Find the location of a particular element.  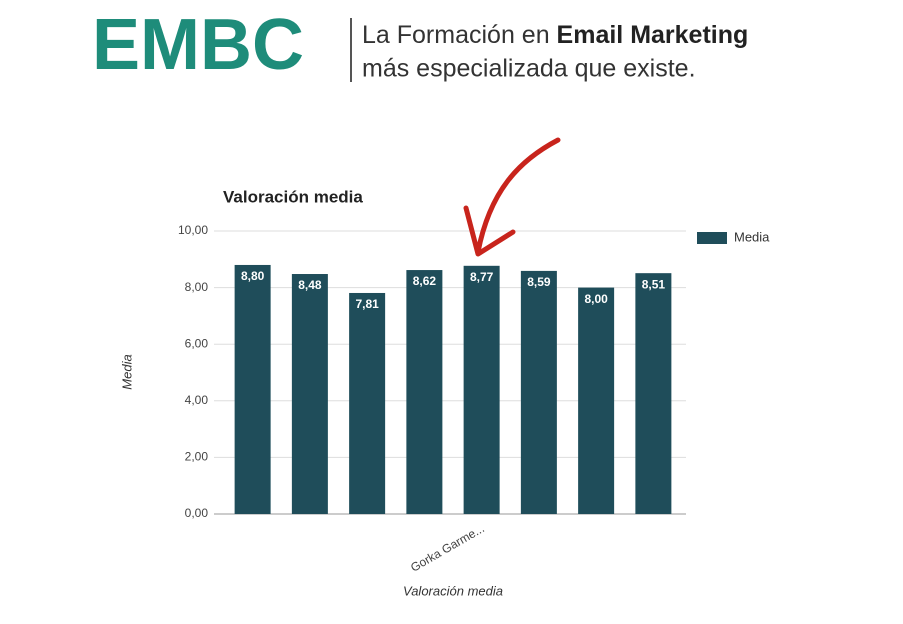

y-tick-label: 6,00 is located at coordinates (197, 343).